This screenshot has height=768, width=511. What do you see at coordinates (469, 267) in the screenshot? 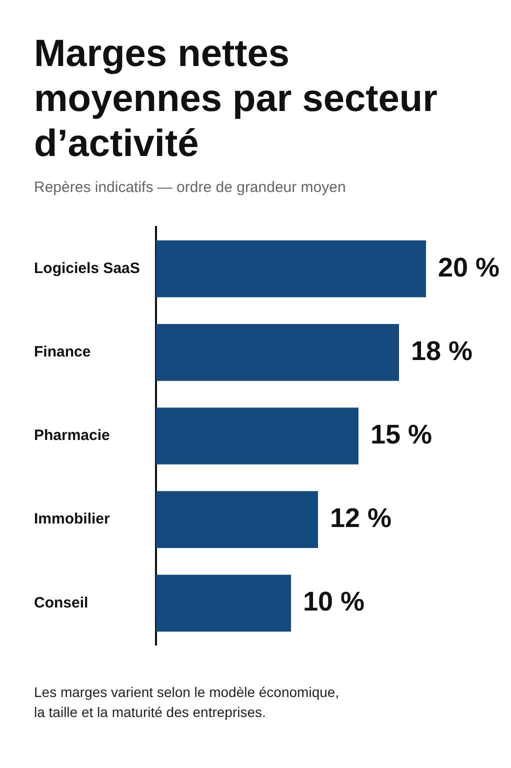
I see `data-label: 20 %` at bounding box center [469, 267].